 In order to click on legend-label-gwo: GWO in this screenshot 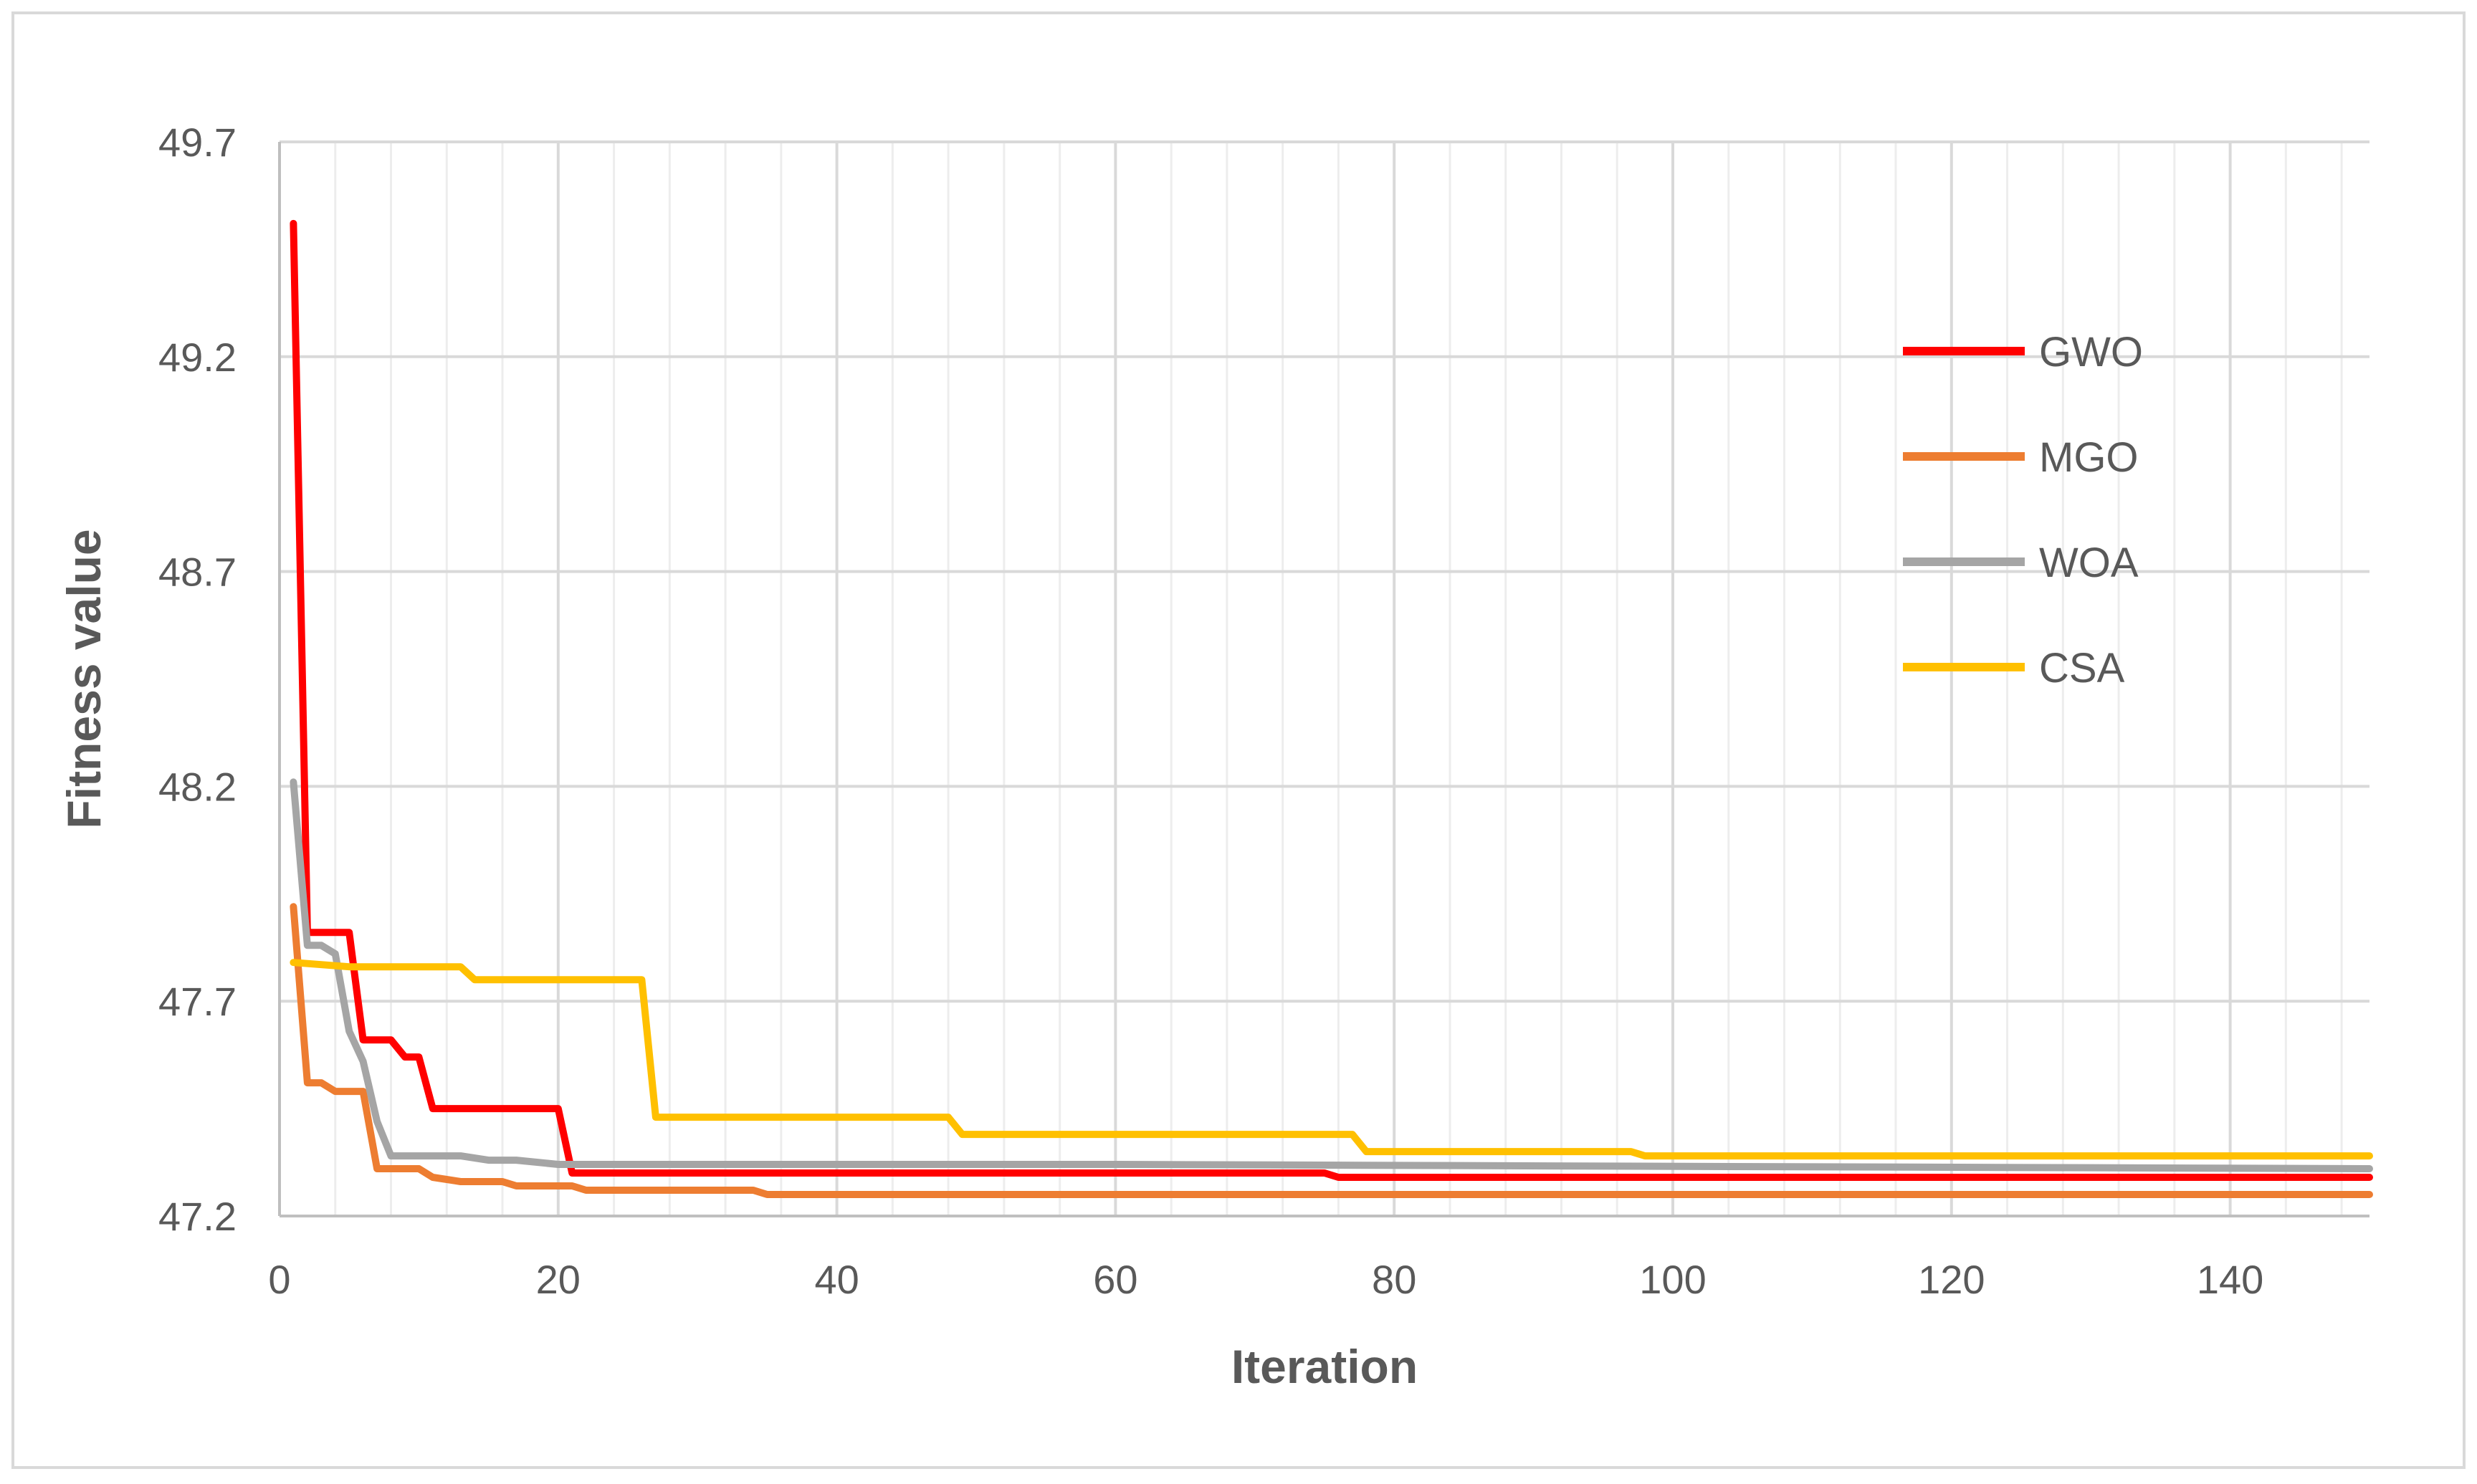, I will do `click(2091, 352)`.